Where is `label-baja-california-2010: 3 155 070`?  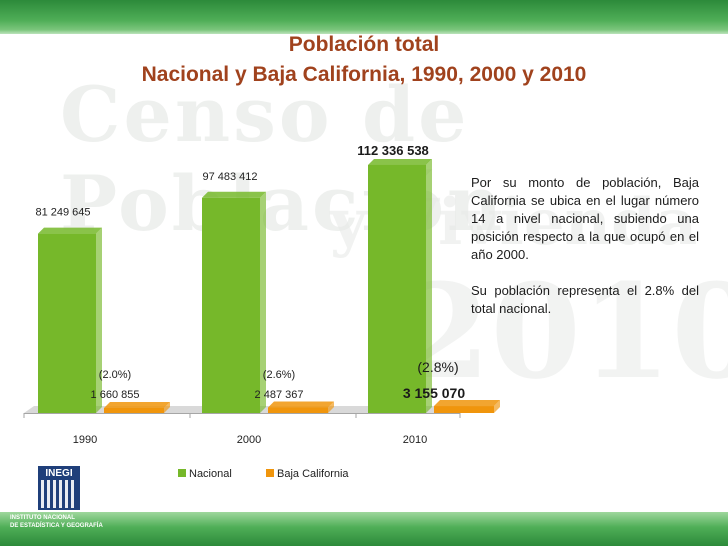
label-baja-california-2010: 3 155 070 is located at coordinates (434, 393).